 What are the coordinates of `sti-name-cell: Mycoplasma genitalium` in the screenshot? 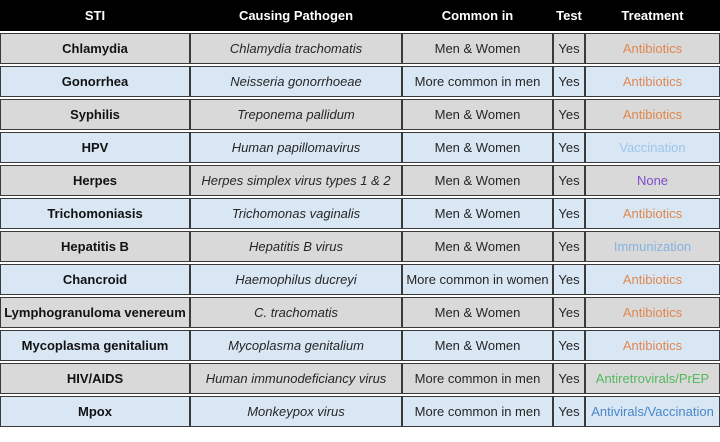 It's located at (95, 345).